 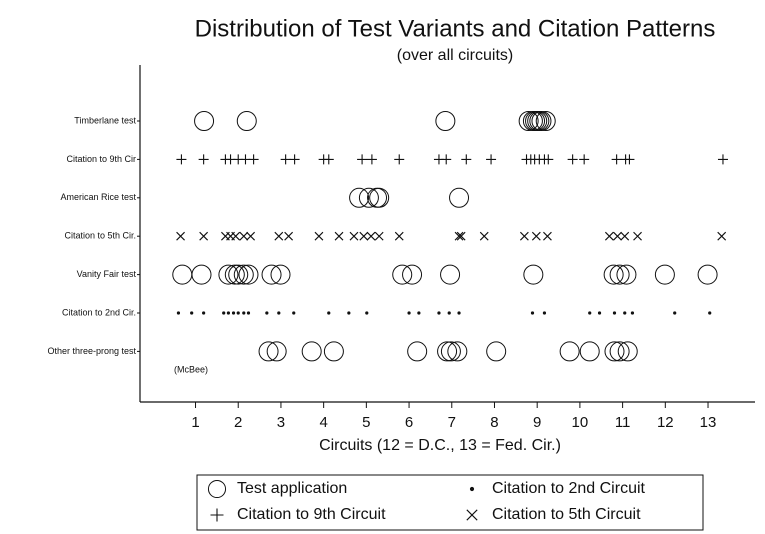 What do you see at coordinates (98, 197) in the screenshot?
I see `y-tick-label: American Rice test` at bounding box center [98, 197].